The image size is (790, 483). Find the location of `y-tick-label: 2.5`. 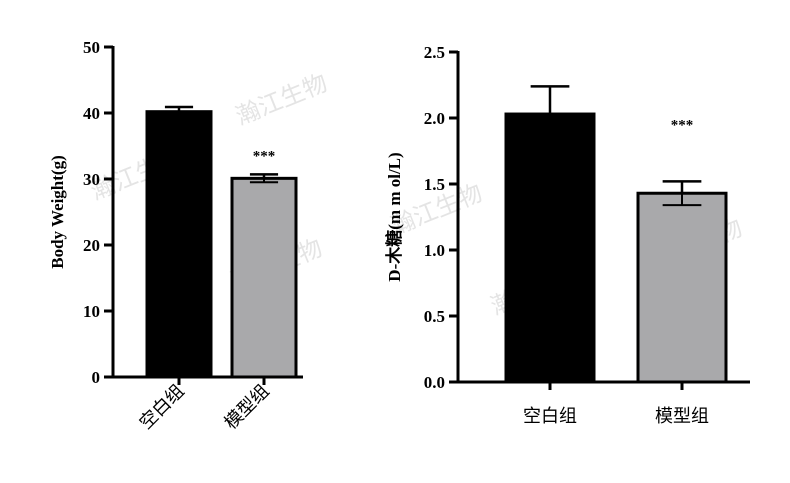

y-tick-label: 2.5 is located at coordinates (434, 52).